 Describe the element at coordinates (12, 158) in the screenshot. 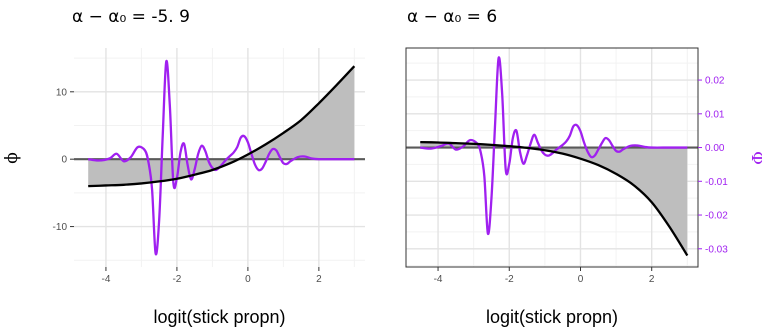

I see `left-y-axis-label: ϕ` at that location.